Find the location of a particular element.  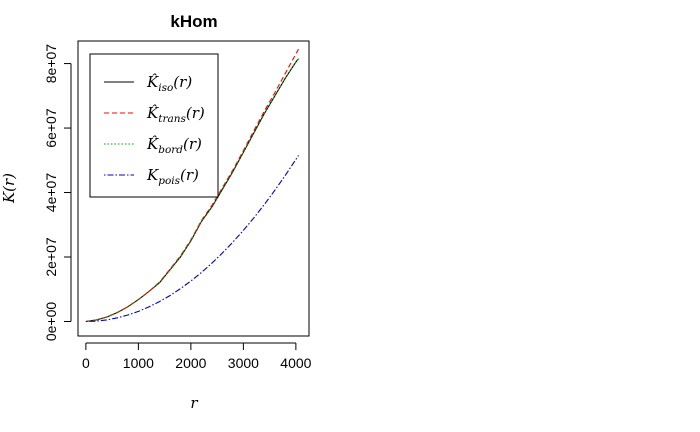

y-tick-label: 4e+07 is located at coordinates (51, 193).